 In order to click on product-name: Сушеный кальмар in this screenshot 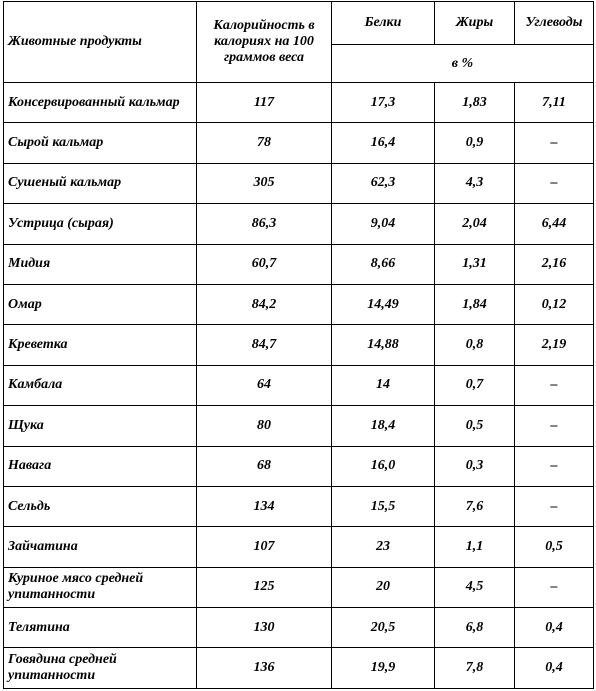, I will do `click(100, 183)`.